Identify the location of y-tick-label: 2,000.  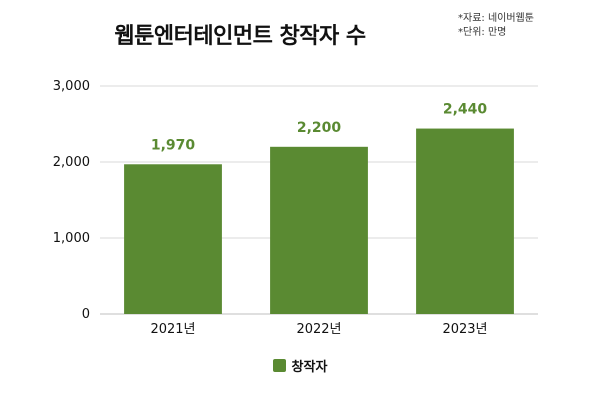
(71, 162).